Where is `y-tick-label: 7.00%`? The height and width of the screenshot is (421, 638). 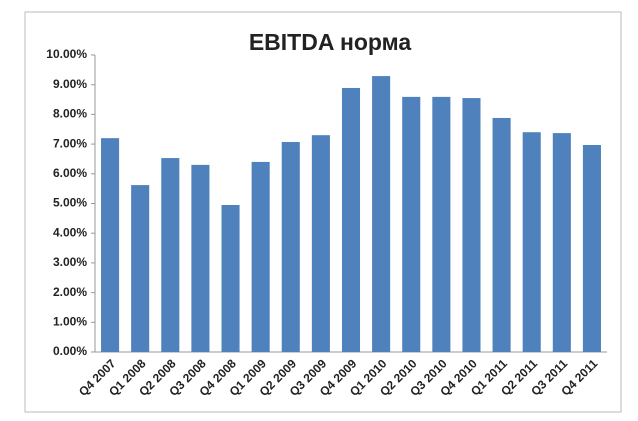
y-tick-label: 7.00% is located at coordinates (70, 143).